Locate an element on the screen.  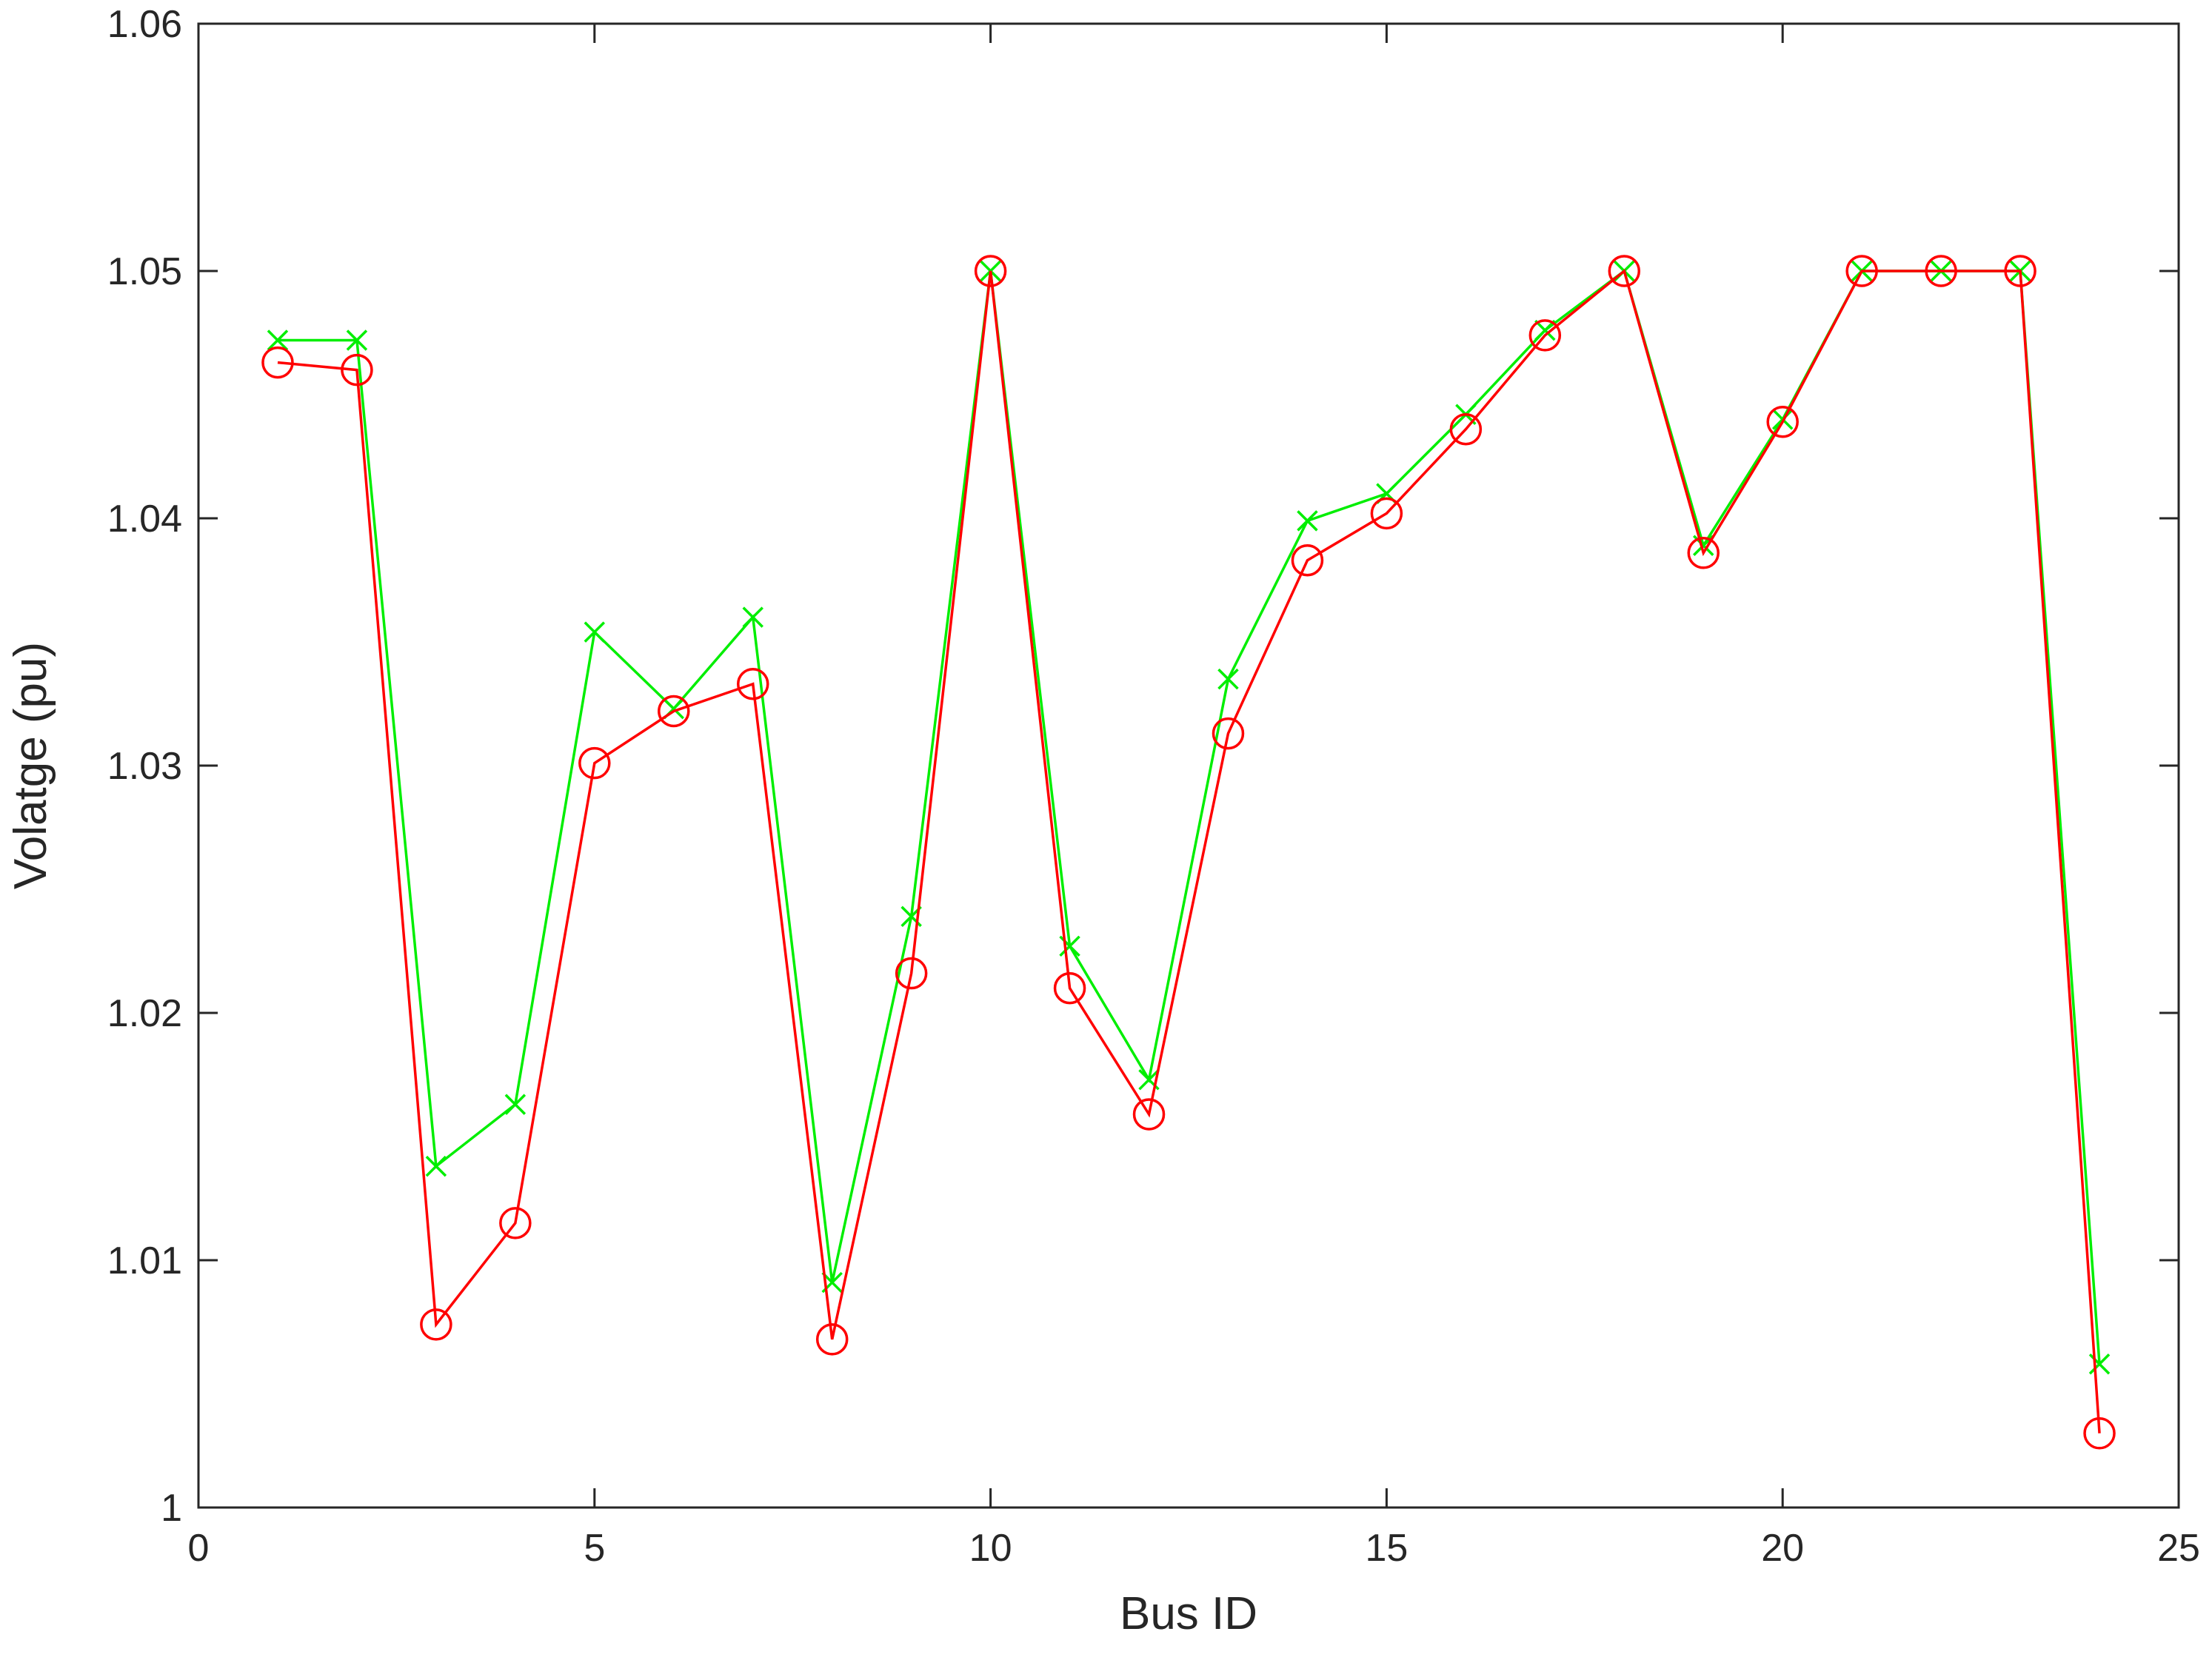
y-tick-label: 1.06 is located at coordinates (144, 24).